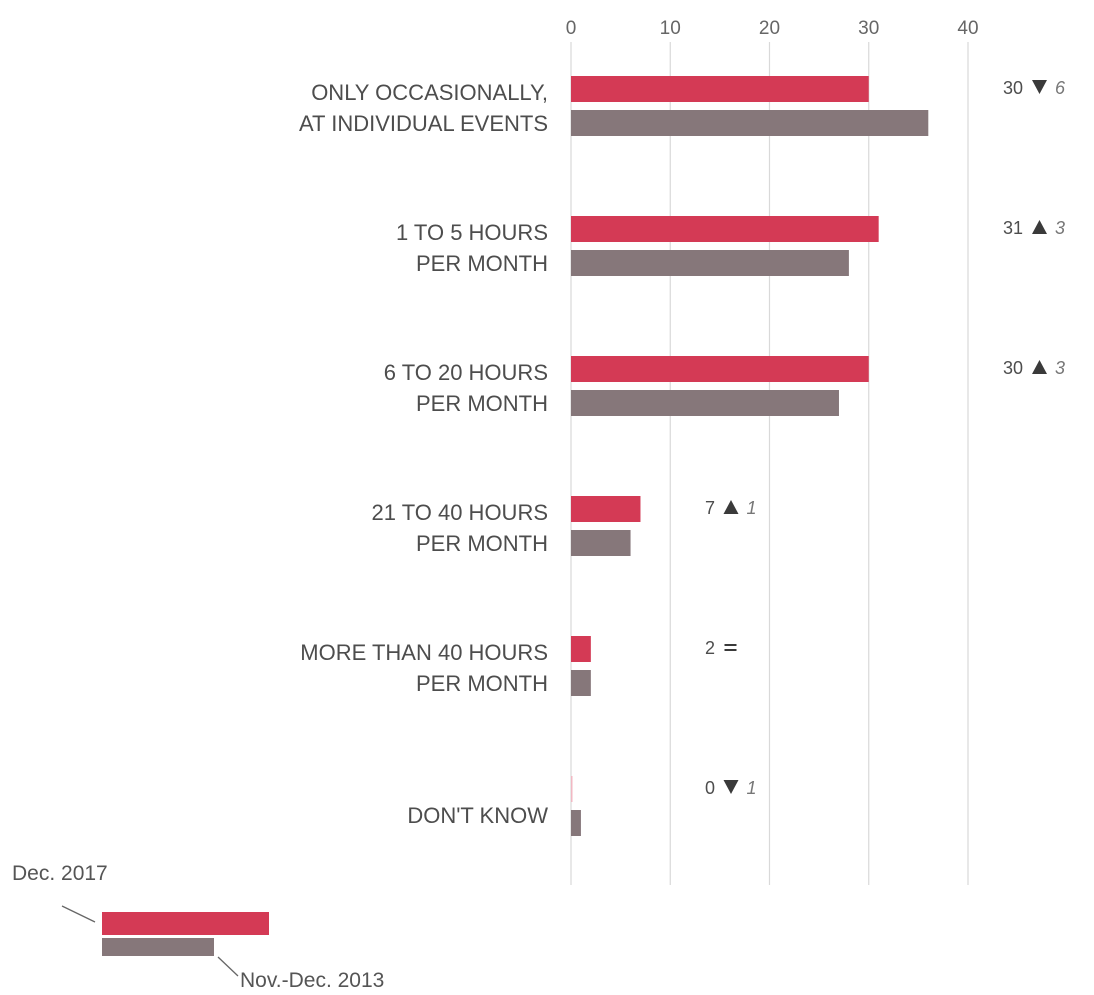  I want to click on category-label: 21 TO 40 HOURS, so click(460, 512).